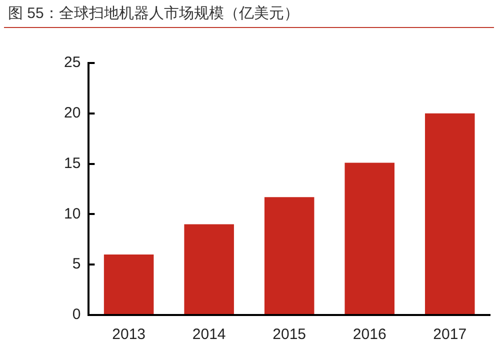 The height and width of the screenshot is (349, 500). What do you see at coordinates (72, 113) in the screenshot?
I see `y-tick-label: 20` at bounding box center [72, 113].